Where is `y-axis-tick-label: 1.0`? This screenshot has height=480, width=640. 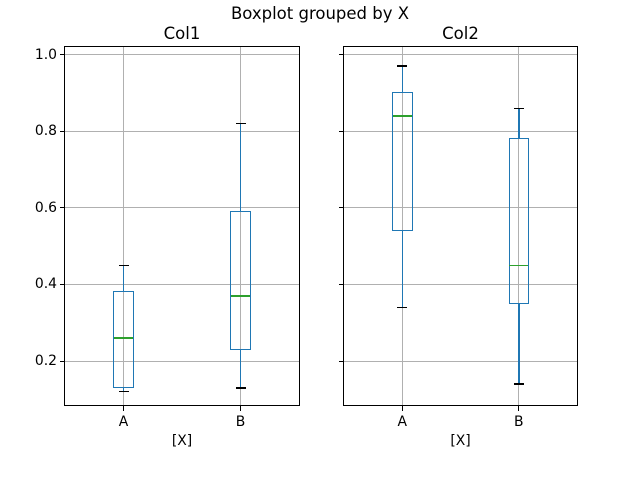 y-axis-tick-label: 1.0 is located at coordinates (45, 54).